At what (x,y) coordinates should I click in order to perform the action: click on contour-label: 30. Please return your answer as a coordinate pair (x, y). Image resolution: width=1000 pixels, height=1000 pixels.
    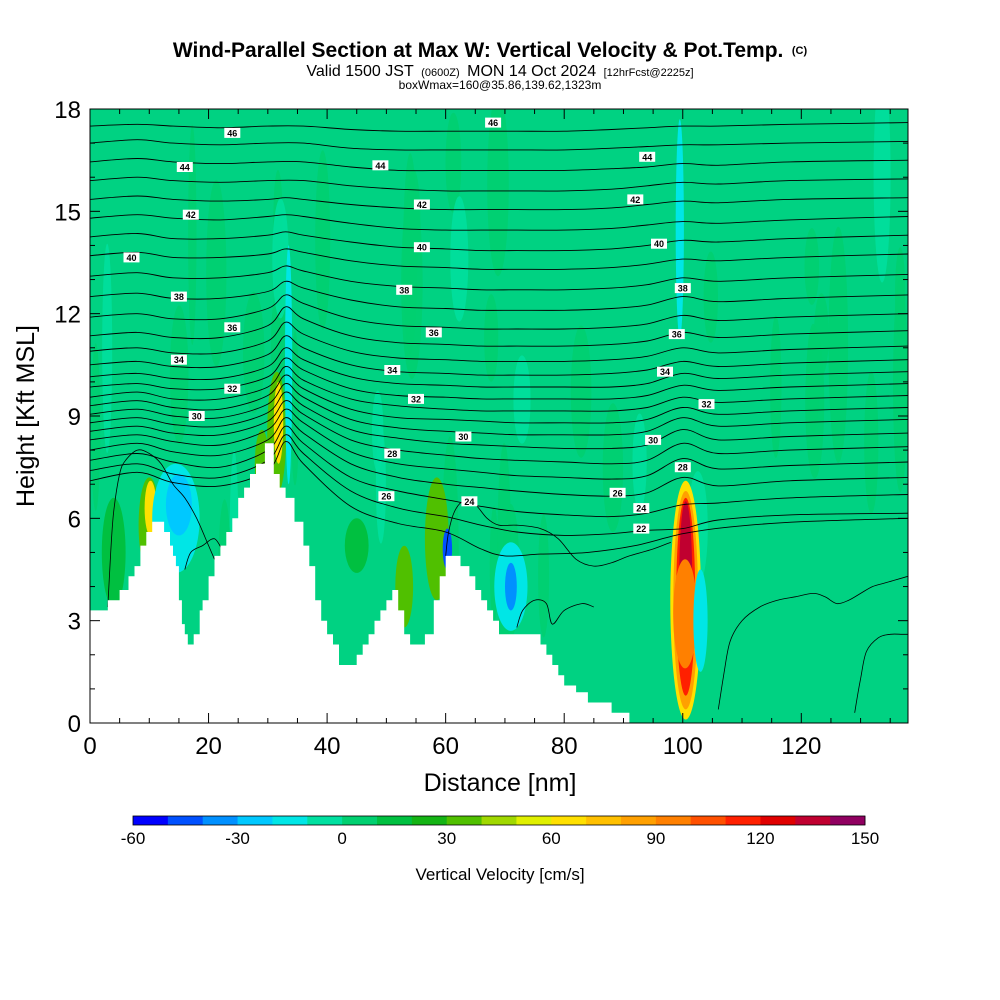
    Looking at the image, I should click on (196, 416).